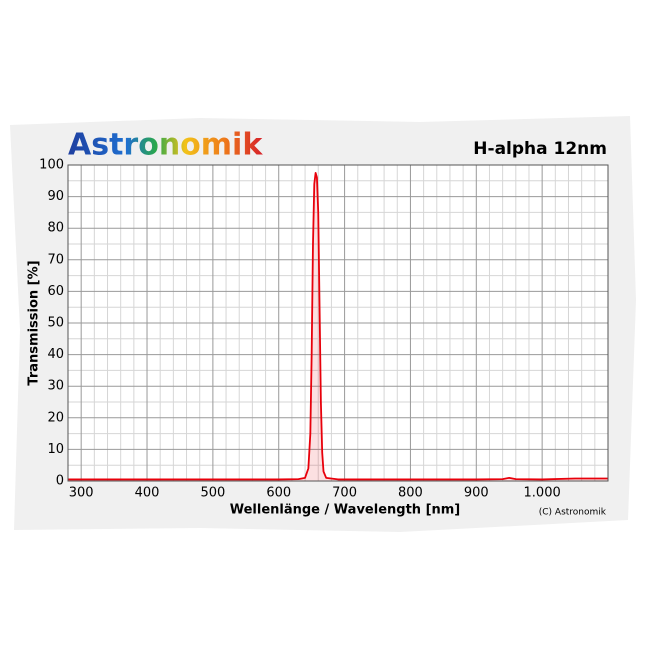 This screenshot has width=650, height=650. I want to click on y-tick-label: 10, so click(55, 449).